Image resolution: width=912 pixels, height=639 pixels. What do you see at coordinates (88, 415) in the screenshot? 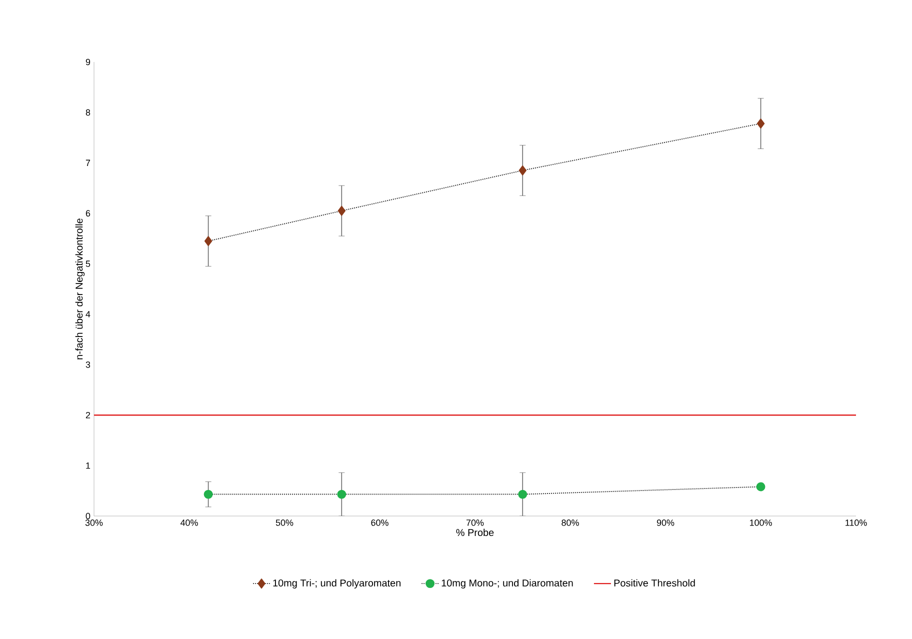
I see `y-tick-label: 2` at bounding box center [88, 415].